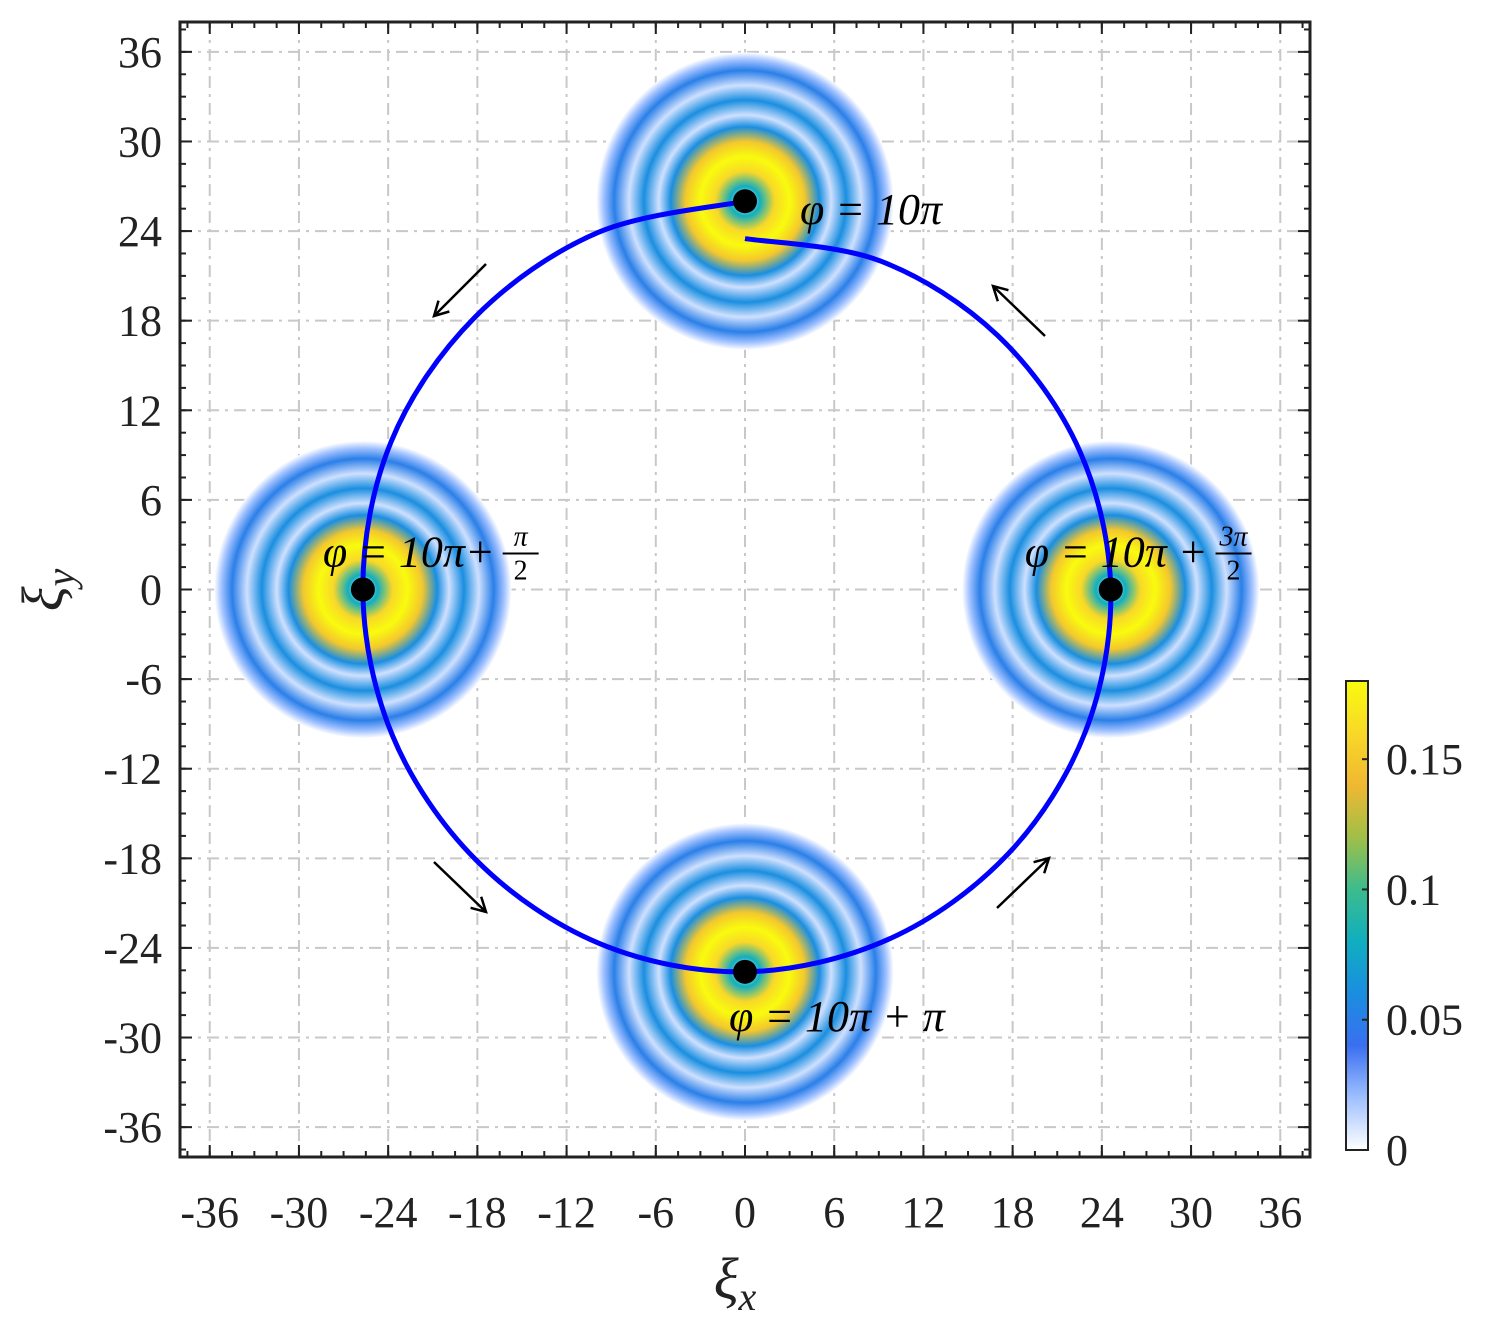 Image resolution: width=1495 pixels, height=1319 pixels. I want to click on x-tick-label: 18, so click(1013, 1212).